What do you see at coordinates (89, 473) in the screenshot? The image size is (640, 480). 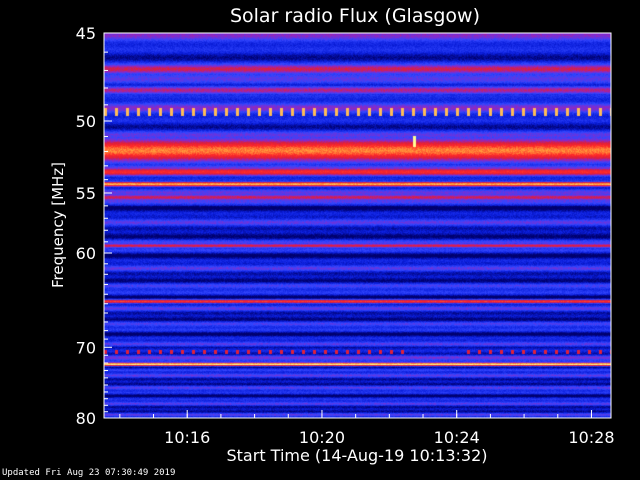 I see `update-timestamp: Updated Fri Aug 23 07:30:49 2019` at bounding box center [89, 473].